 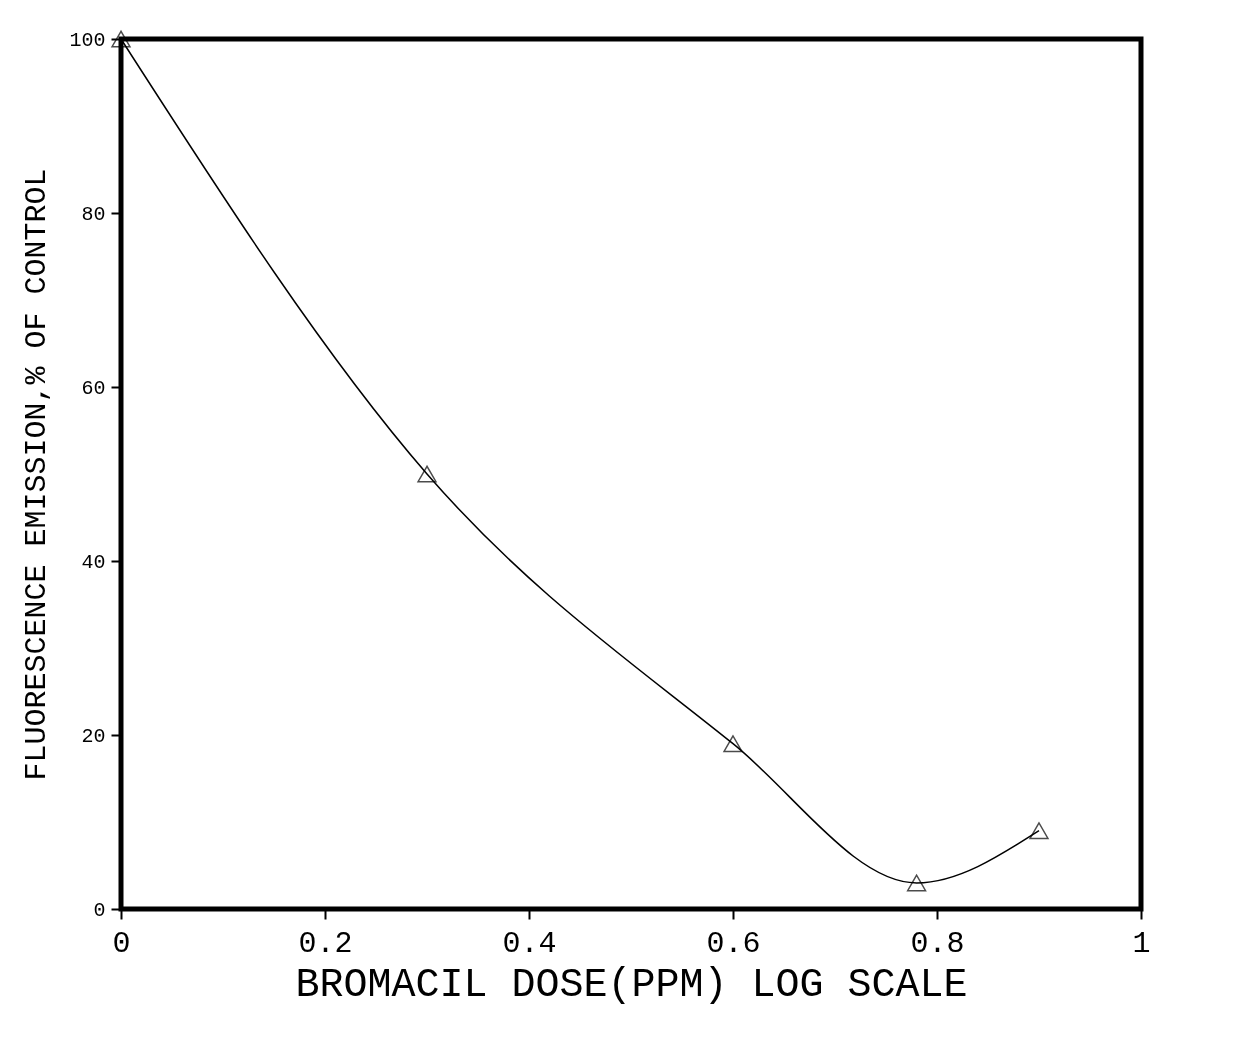 What do you see at coordinates (87, 40) in the screenshot?
I see `y-tick-label: 100` at bounding box center [87, 40].